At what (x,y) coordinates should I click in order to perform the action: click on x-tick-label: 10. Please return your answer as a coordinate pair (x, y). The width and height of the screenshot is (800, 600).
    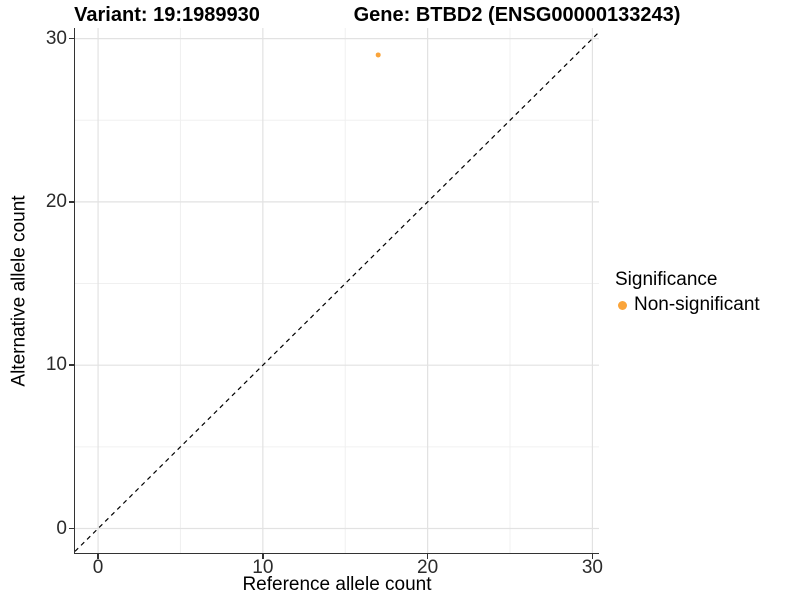
    Looking at the image, I should click on (263, 567).